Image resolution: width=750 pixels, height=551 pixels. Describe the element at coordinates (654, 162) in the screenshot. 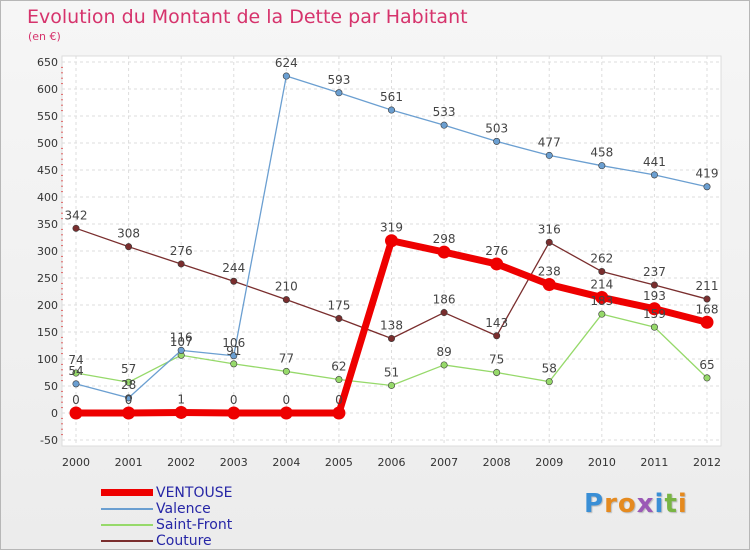

I see `data-label: 441` at that location.